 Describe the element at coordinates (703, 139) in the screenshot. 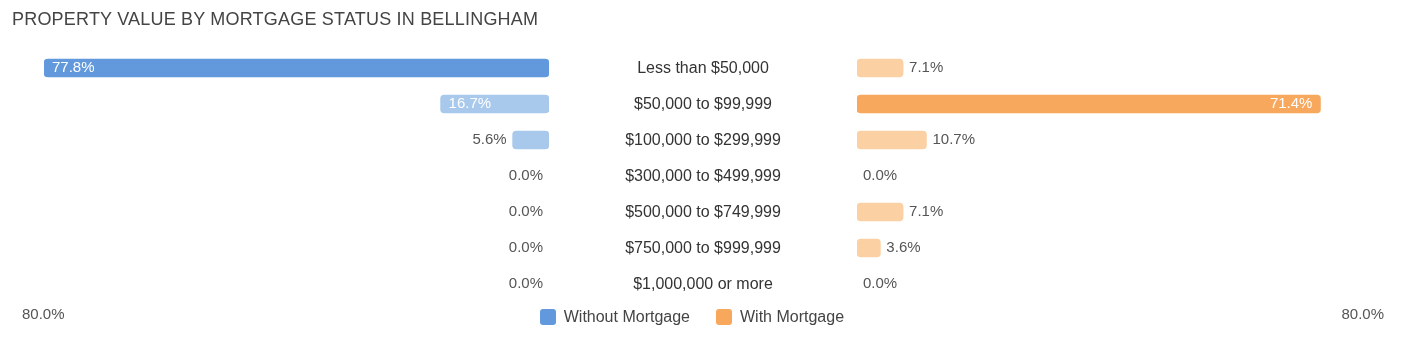

I see `y-tick-label: $100,000 to $299,999` at that location.